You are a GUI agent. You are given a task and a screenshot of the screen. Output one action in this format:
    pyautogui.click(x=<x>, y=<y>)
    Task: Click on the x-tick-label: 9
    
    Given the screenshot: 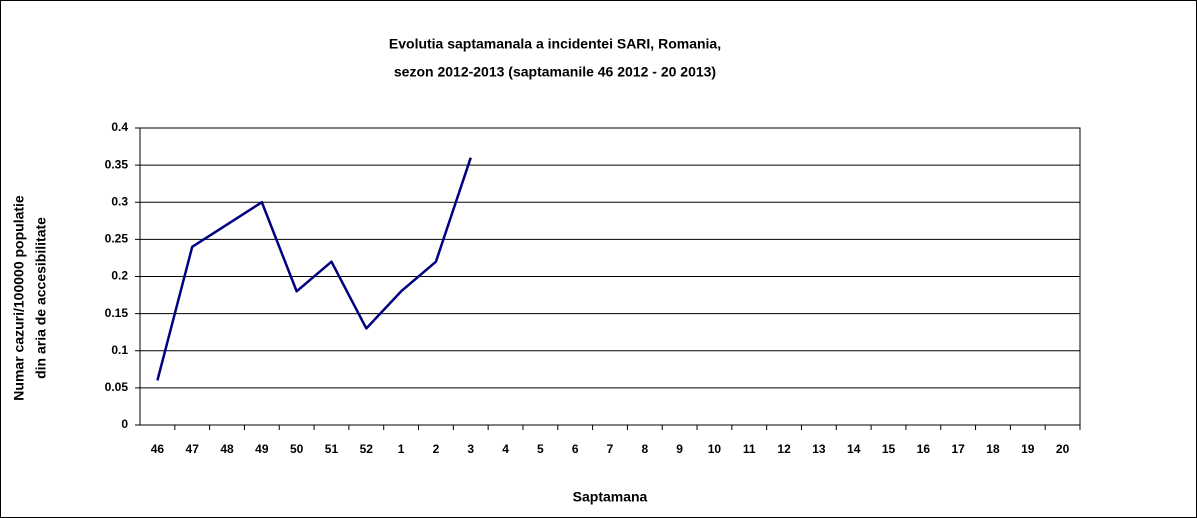 What is the action you would take?
    pyautogui.click(x=679, y=449)
    